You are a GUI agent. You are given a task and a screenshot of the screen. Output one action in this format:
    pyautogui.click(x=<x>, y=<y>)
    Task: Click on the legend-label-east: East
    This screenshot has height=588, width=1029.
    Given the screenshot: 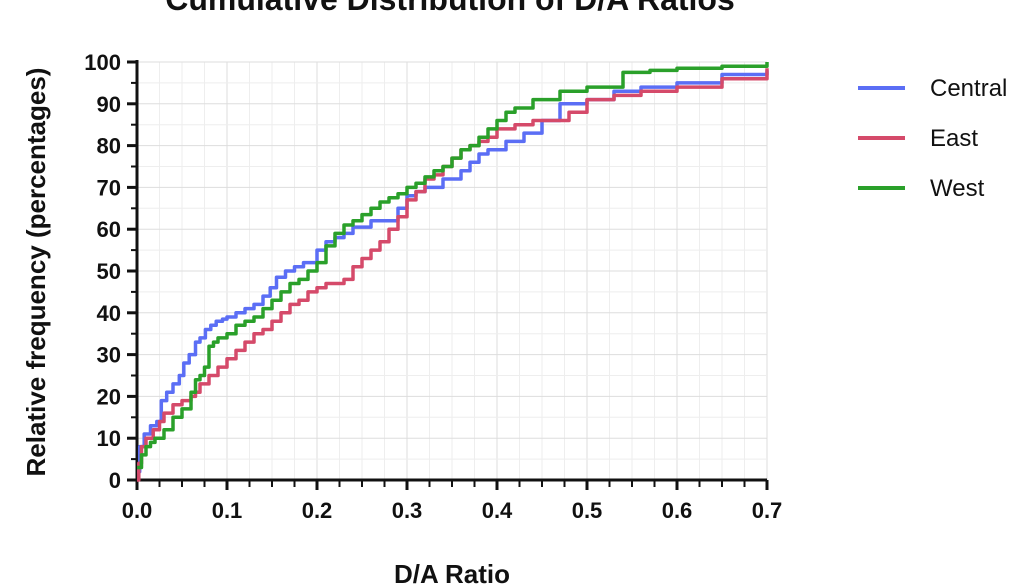 What is the action you would take?
    pyautogui.click(x=954, y=138)
    